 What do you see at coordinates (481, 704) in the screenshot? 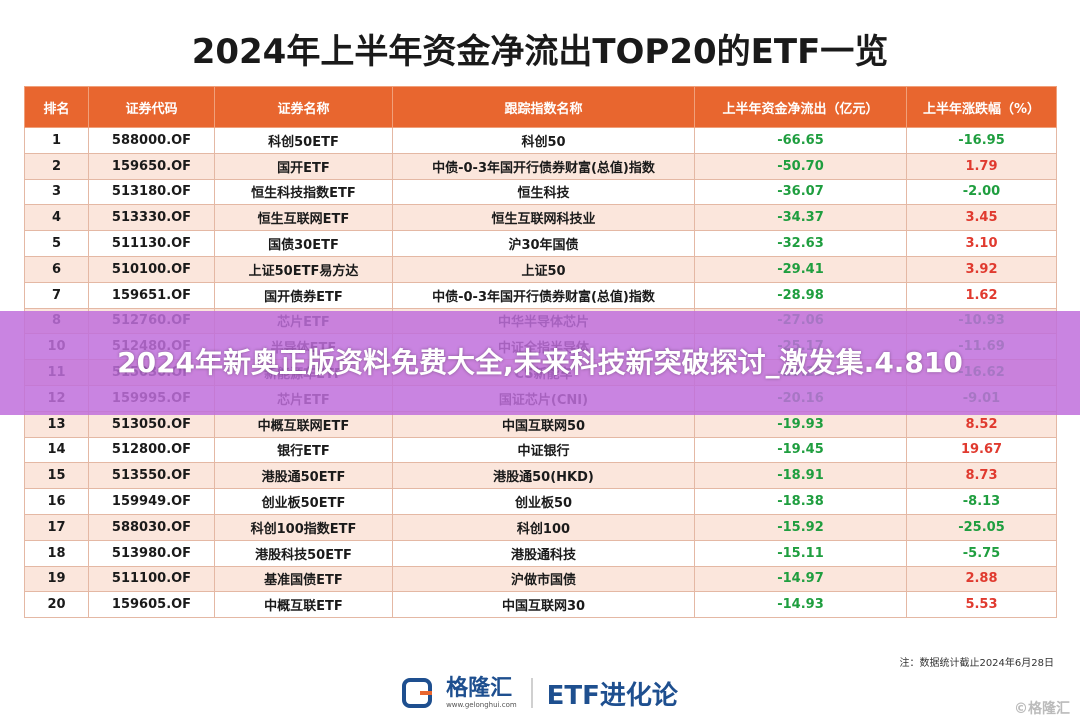
I see `brand-url: www.gelonghui.com` at bounding box center [481, 704].